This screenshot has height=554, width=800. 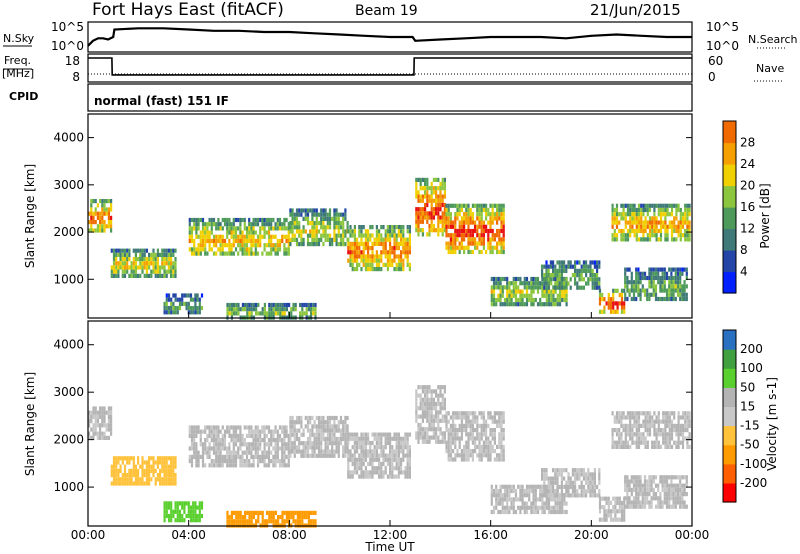 What do you see at coordinates (770, 68) in the screenshot?
I see `nave-label: Nave` at bounding box center [770, 68].